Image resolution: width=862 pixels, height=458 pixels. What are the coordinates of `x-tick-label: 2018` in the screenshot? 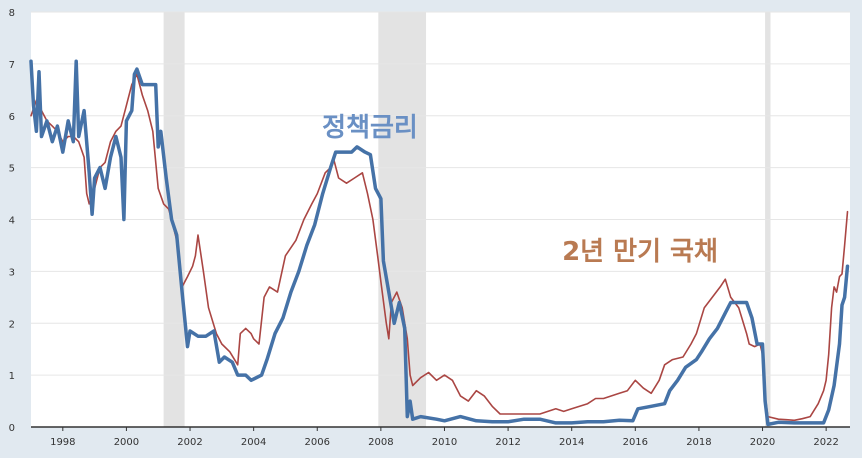 It's located at (698, 442).